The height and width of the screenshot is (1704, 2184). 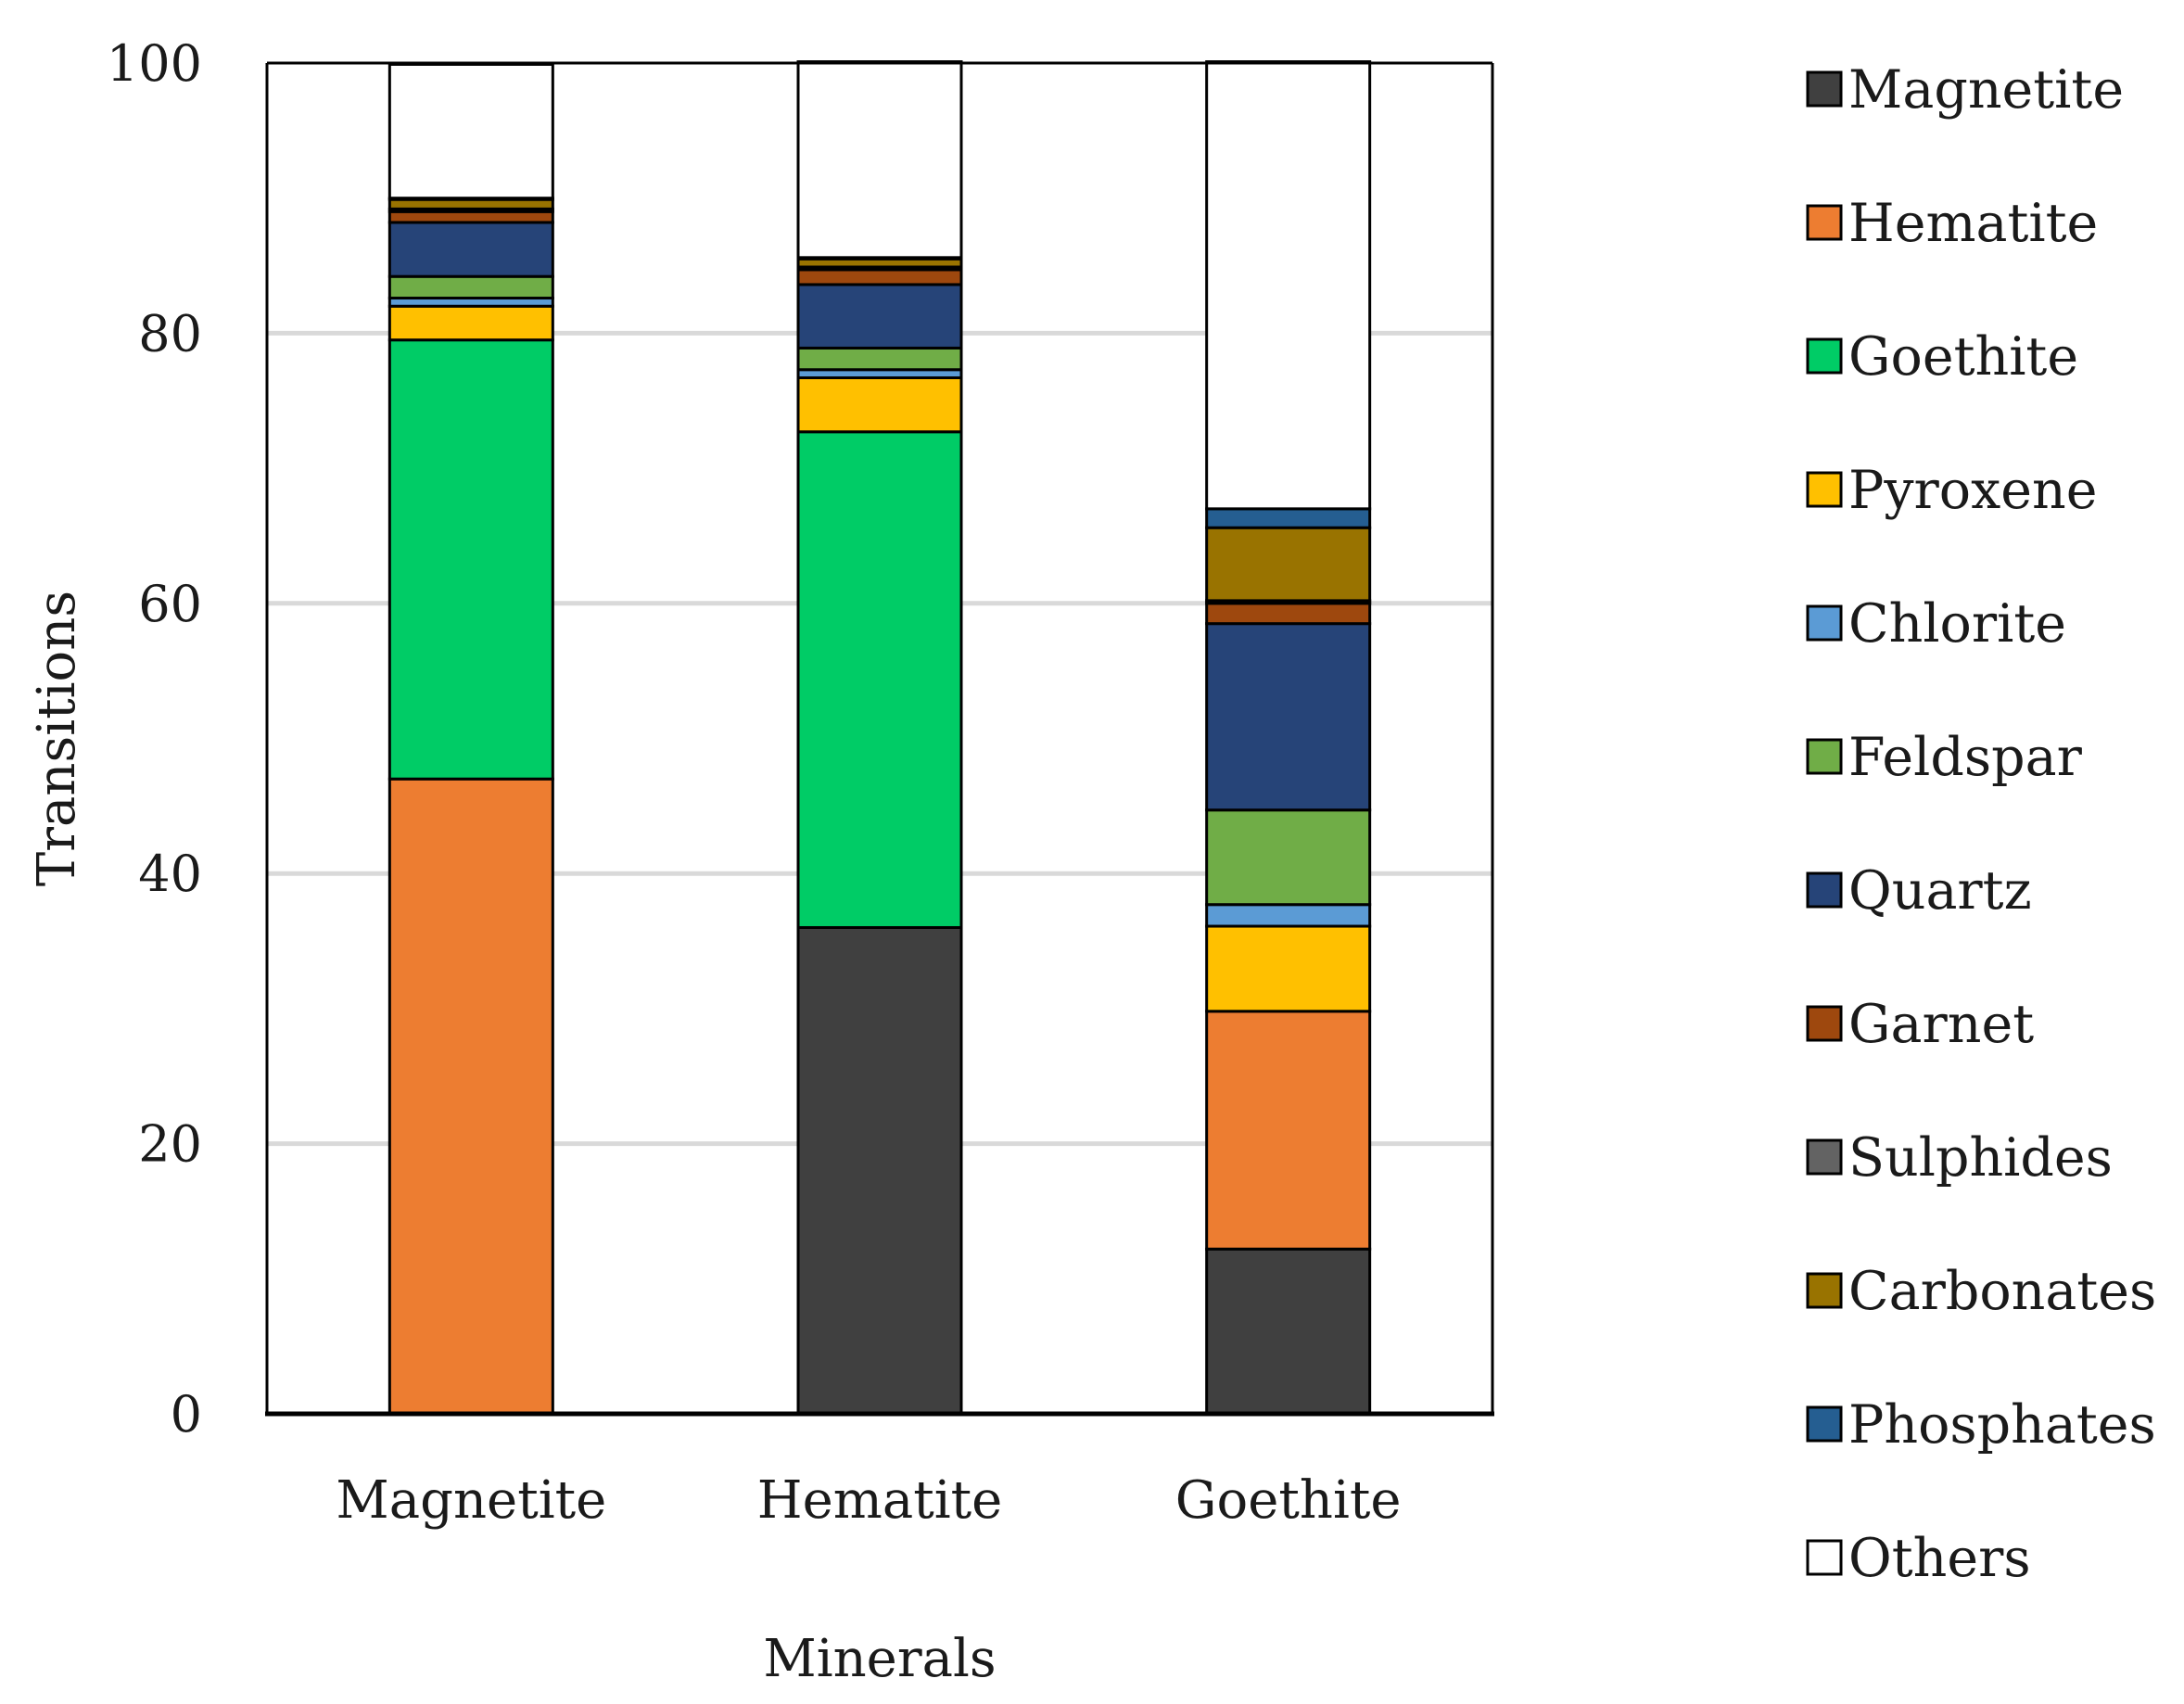 I want to click on legend-item-garnet: Garnet, so click(x=1920, y=1025).